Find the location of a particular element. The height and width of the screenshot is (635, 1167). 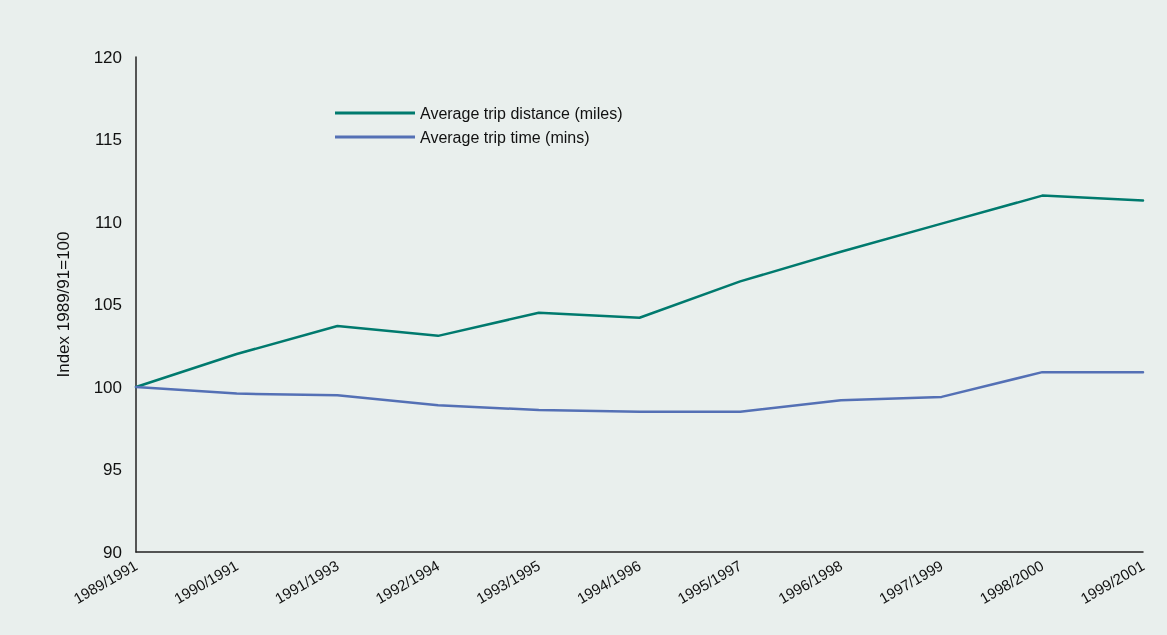

y-tick-label: 110 is located at coordinates (108, 222).